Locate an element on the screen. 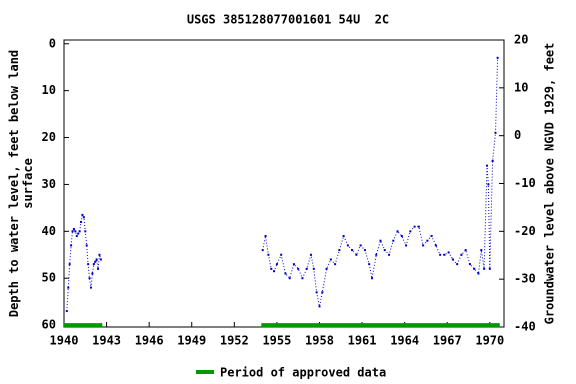  y-tick-label: 30 is located at coordinates (49, 184).